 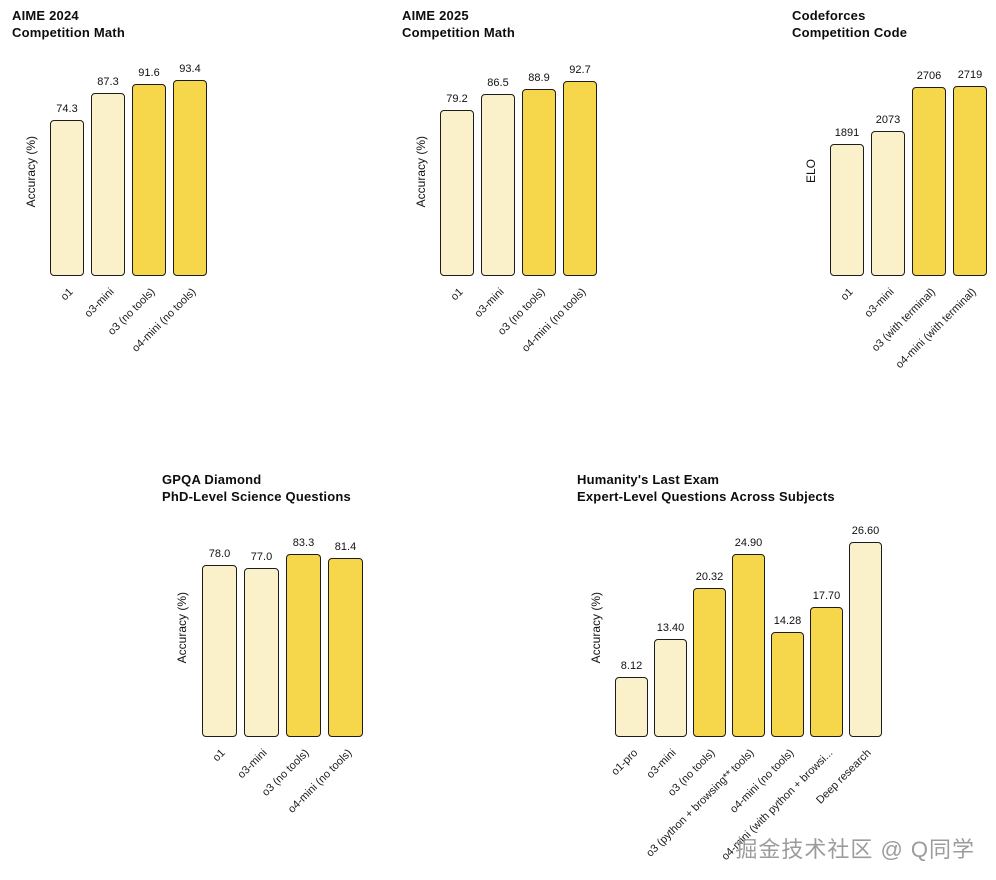 I want to click on bar-value-label: 88.9, so click(x=539, y=78).